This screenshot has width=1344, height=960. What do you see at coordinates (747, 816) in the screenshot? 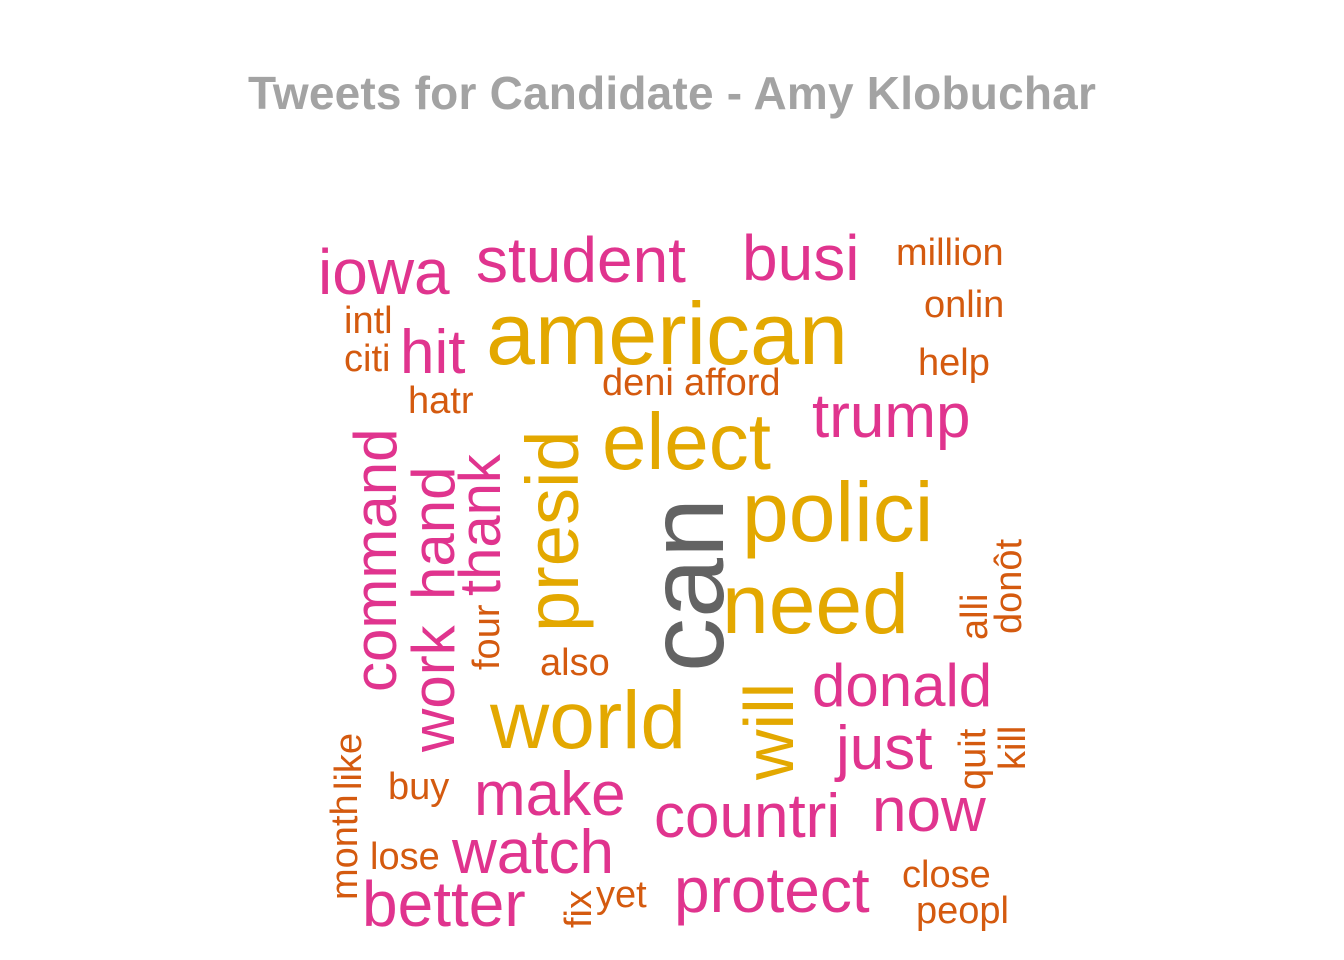
I see `word-countri: countri` at bounding box center [747, 816].